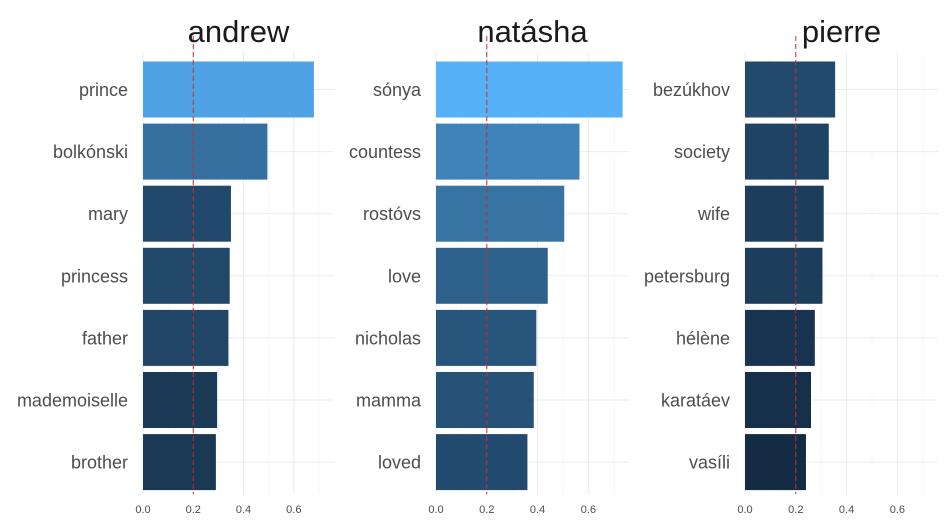 The width and height of the screenshot is (946, 524). What do you see at coordinates (108, 214) in the screenshot?
I see `category-label: mary` at bounding box center [108, 214].